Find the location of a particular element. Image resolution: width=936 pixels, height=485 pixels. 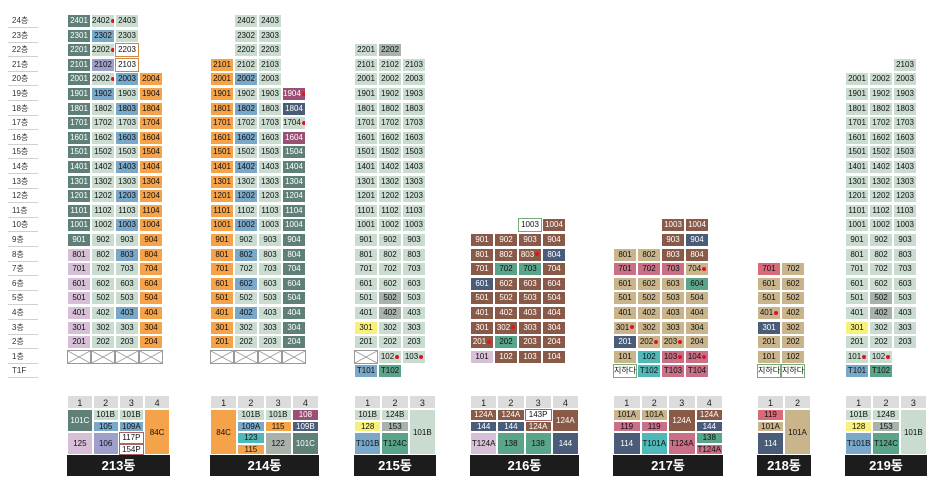

unit-cell: 2103 is located at coordinates (414, 64).